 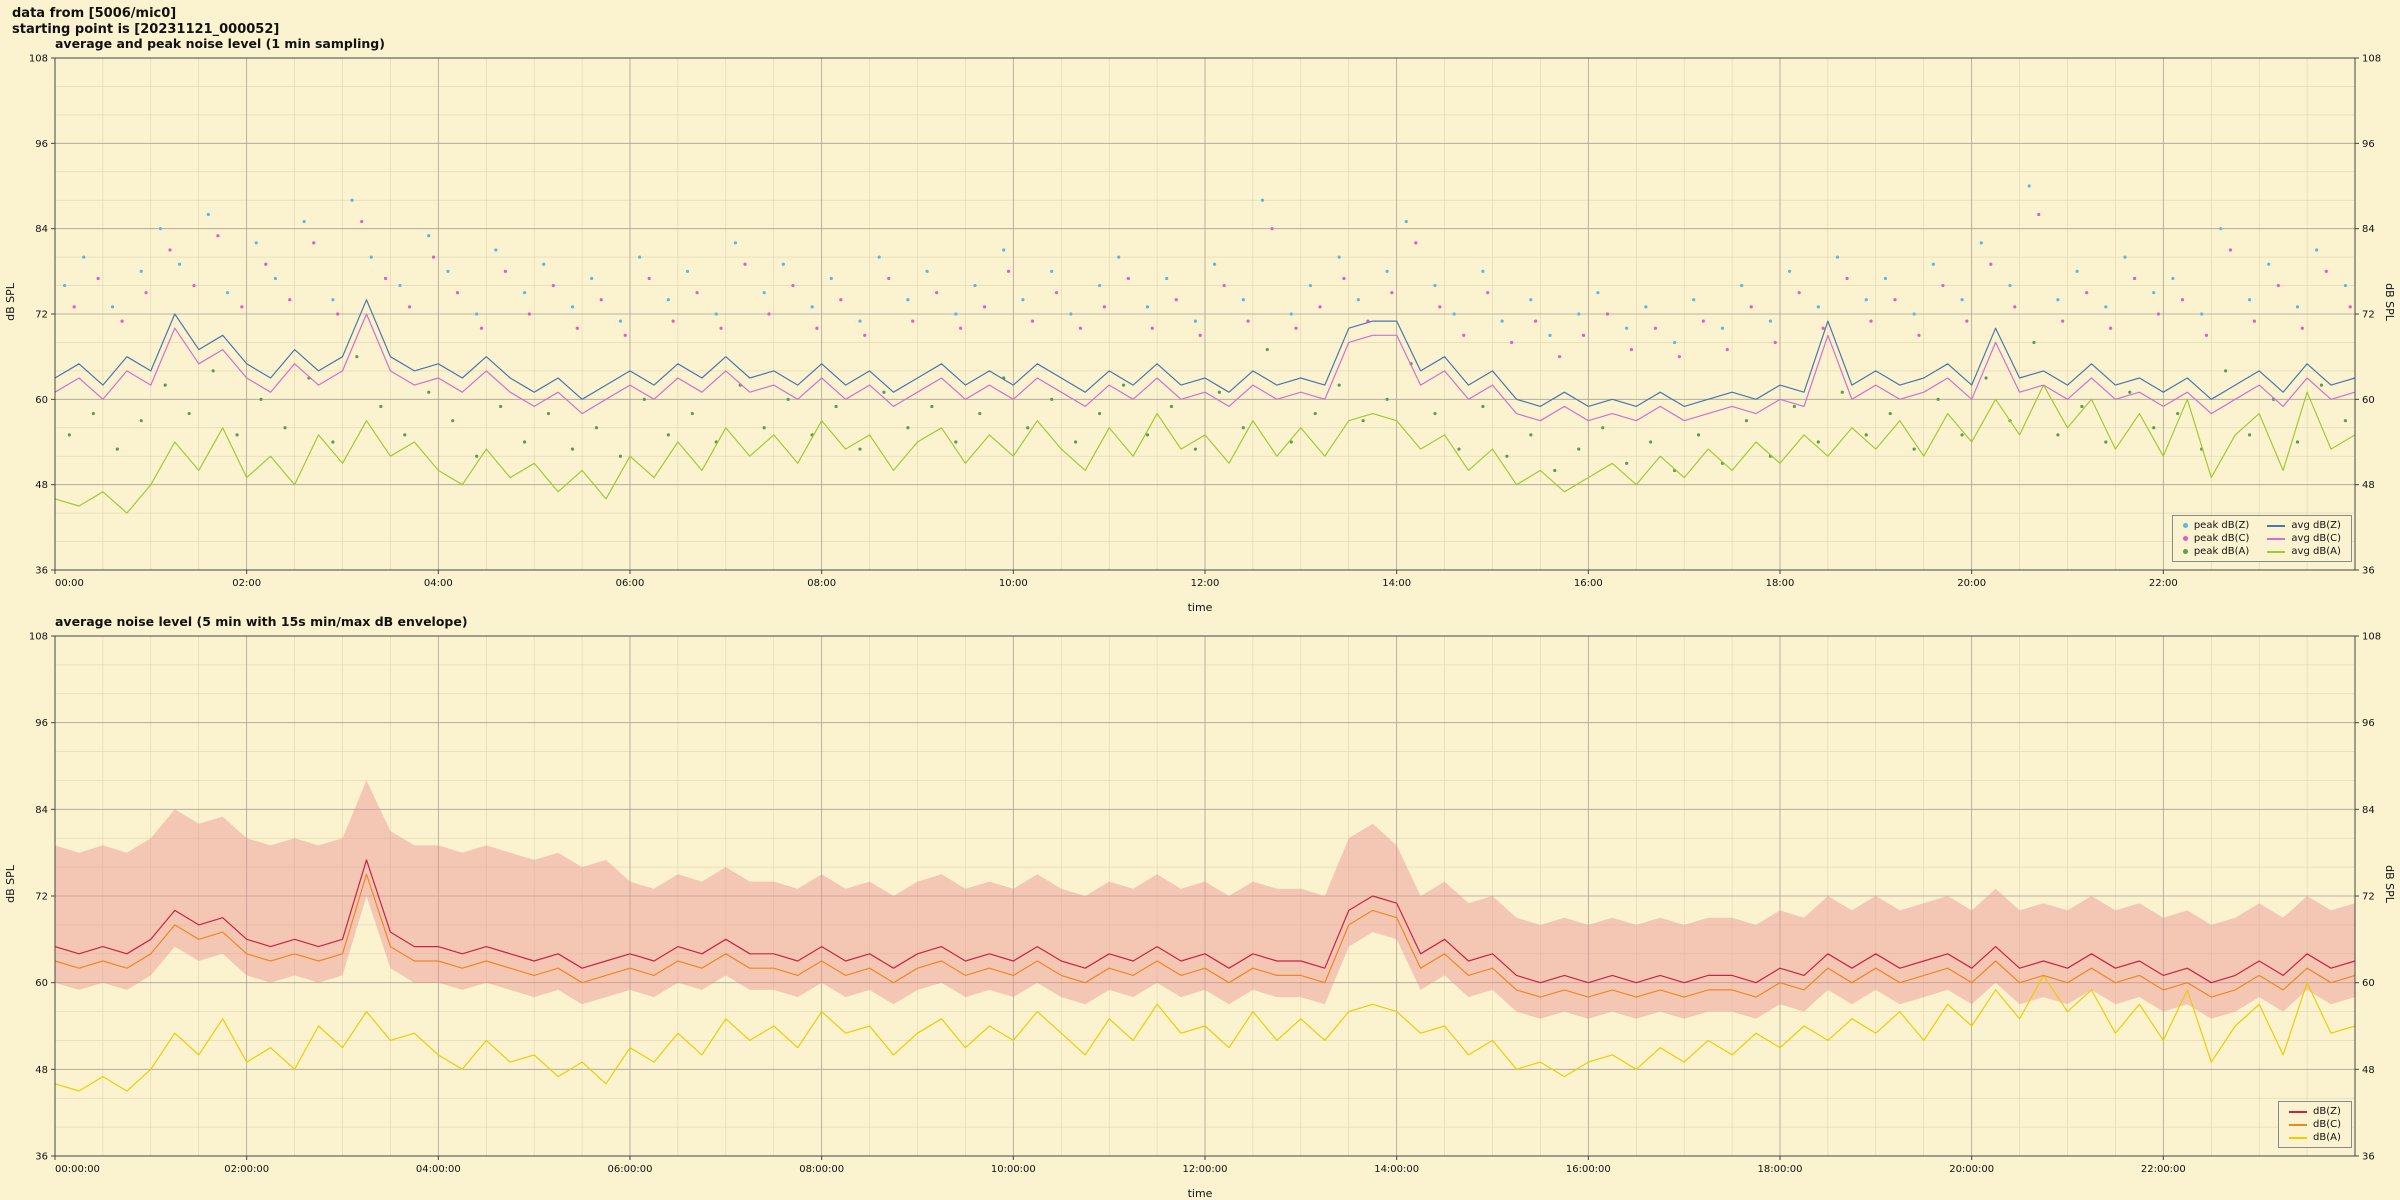 What do you see at coordinates (1205, 583) in the screenshot?
I see `tick-label: 12:00` at bounding box center [1205, 583].